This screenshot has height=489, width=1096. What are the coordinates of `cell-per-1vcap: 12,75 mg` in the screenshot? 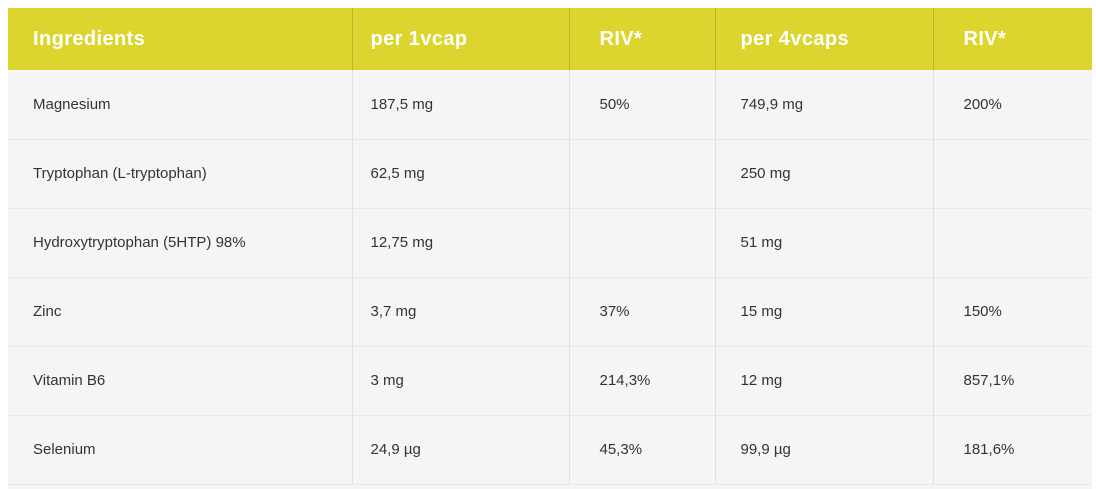 It's located at (460, 242).